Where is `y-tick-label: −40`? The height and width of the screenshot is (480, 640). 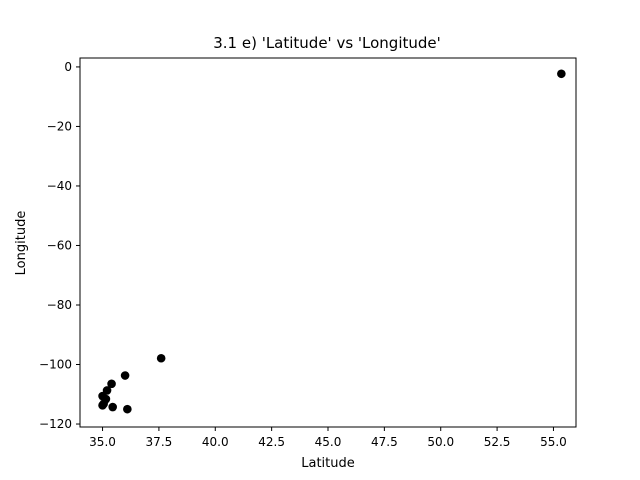 y-tick-label: −40 is located at coordinates (59, 186).